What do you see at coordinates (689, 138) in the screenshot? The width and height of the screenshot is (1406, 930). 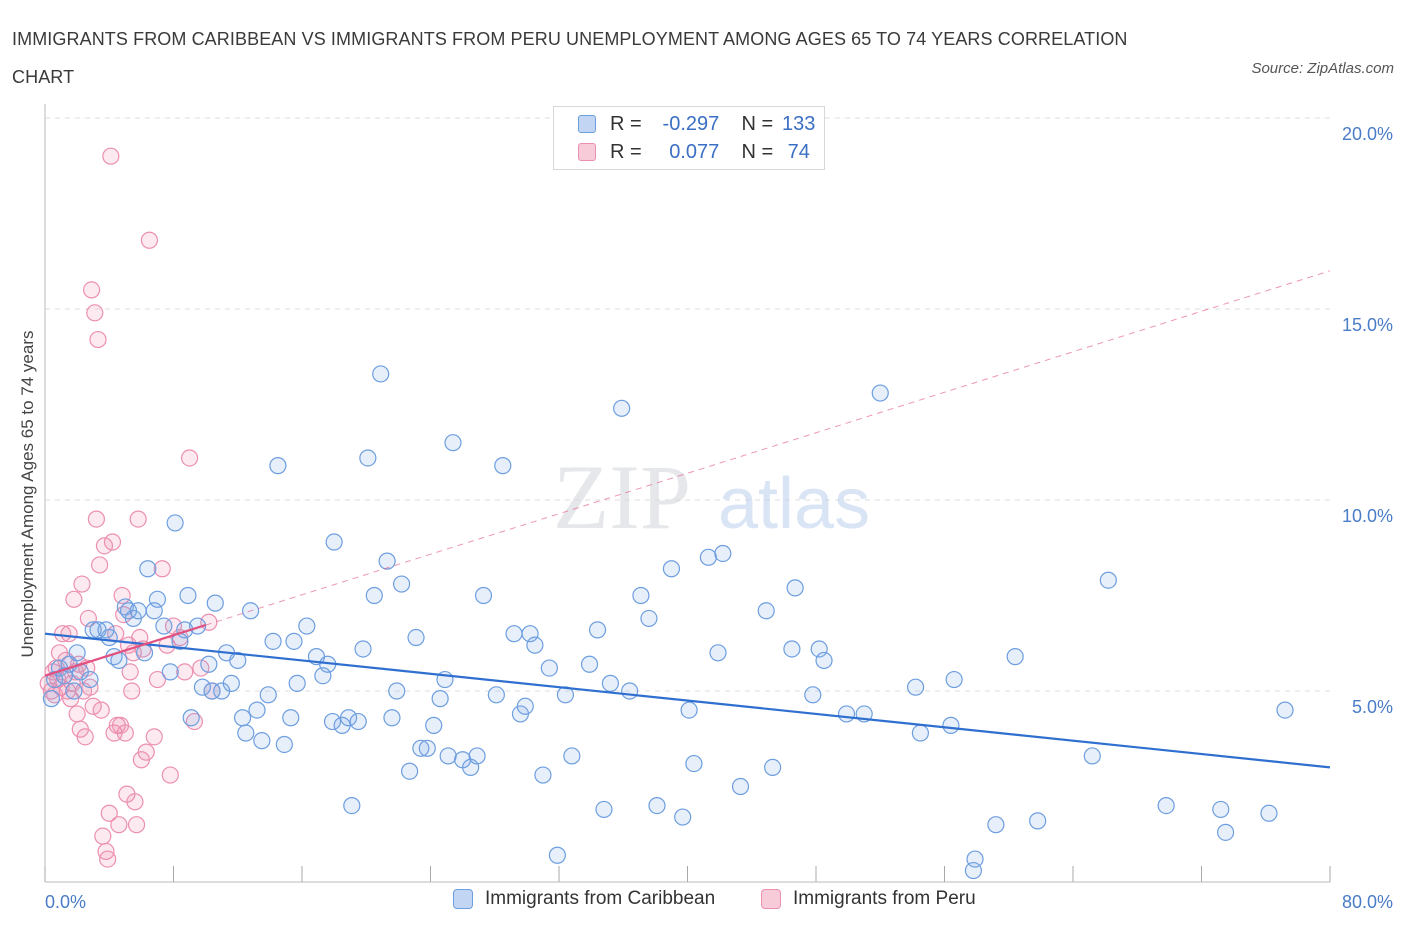 I see `correlation-legend: R = -0.297 N = 133 R = 0.077 N = 74` at bounding box center [689, 138].